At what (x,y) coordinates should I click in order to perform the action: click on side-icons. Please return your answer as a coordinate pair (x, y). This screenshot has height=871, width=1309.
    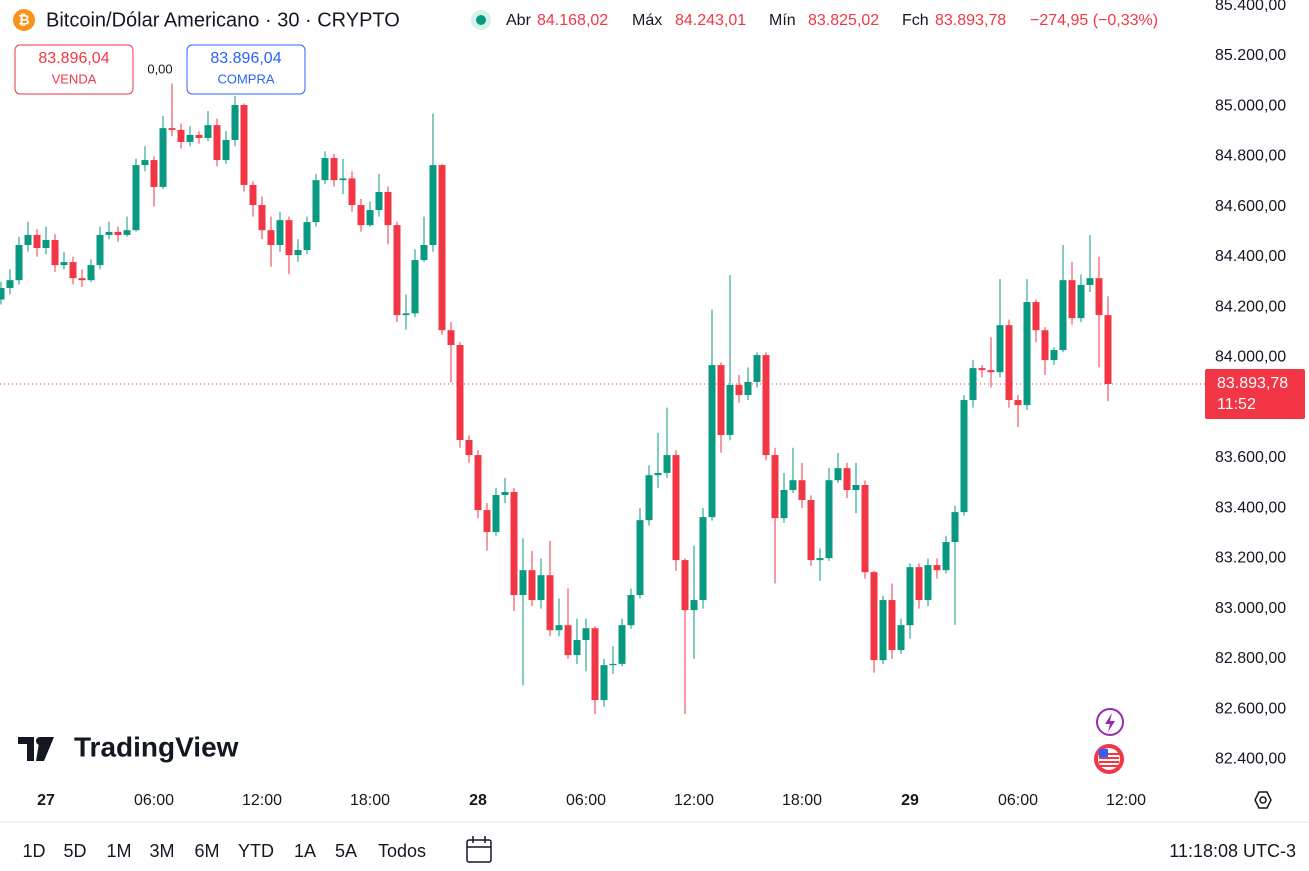
    Looking at the image, I should click on (1183, 758).